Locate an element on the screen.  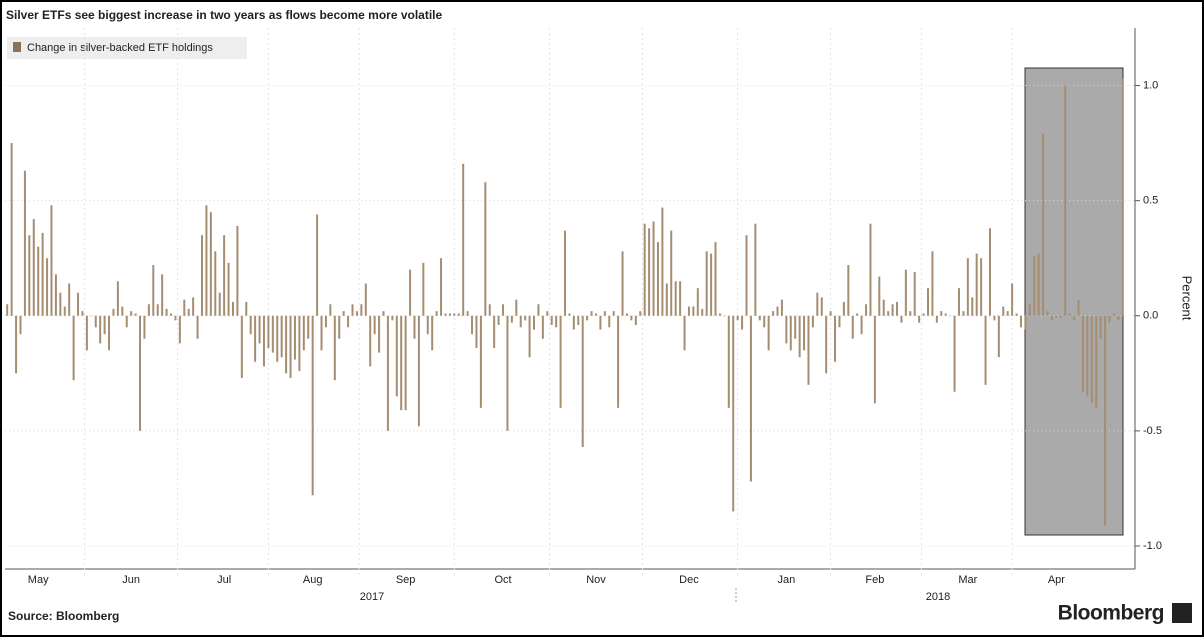
y-tick-label: -0.5 is located at coordinates (1152, 431).